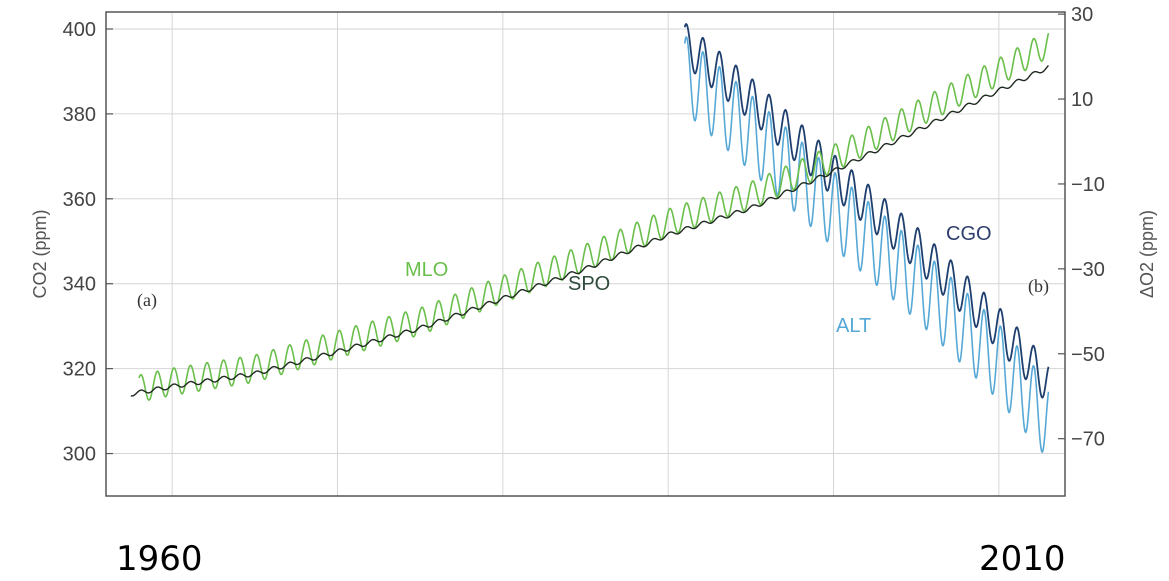 This screenshot has width=1169, height=581. Describe the element at coordinates (426, 270) in the screenshot. I see `series-label-mlo: MLO` at that location.